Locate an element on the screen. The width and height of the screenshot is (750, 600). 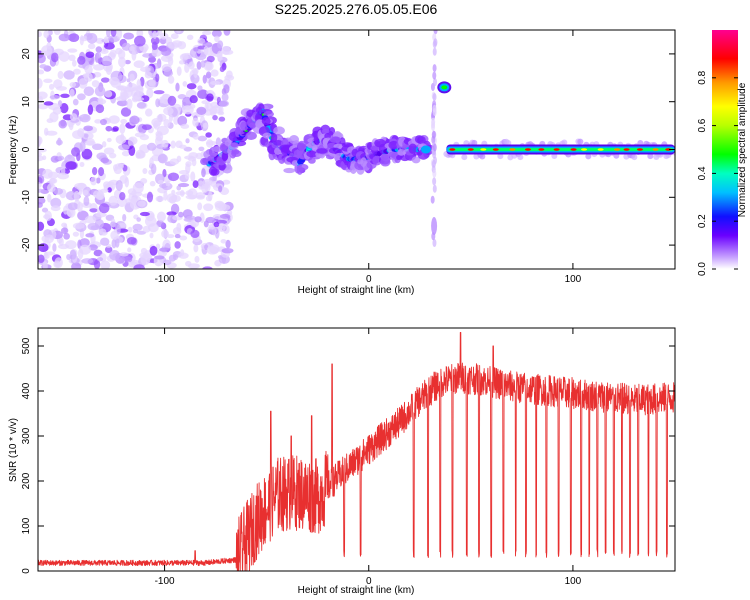
spectrogram-arc-end is located at coordinates (425, 149).